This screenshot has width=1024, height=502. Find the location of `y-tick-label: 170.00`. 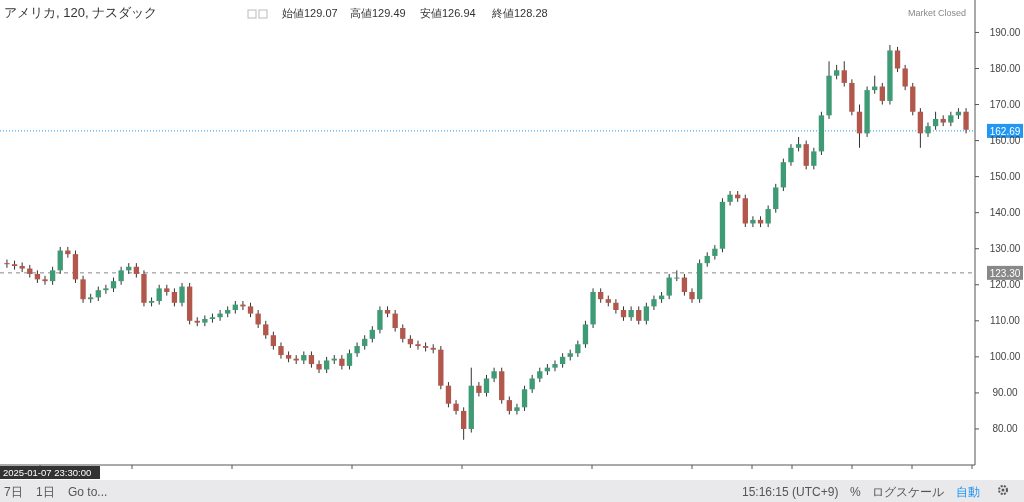

y-tick-label: 170.00 is located at coordinates (1005, 105).